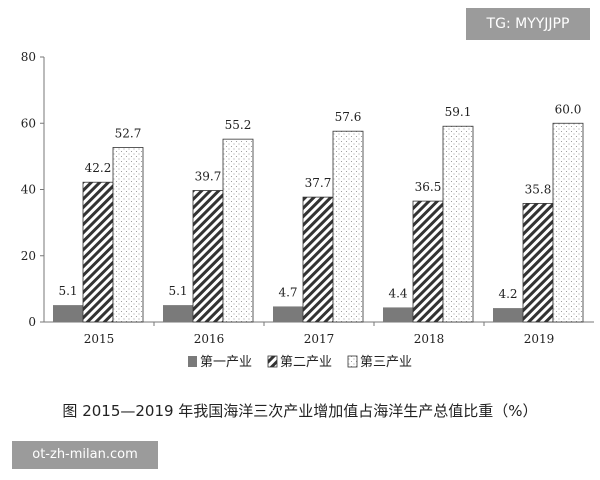  Describe the element at coordinates (85, 455) in the screenshot. I see `watermark-bottom: ot-zh-milan.com` at that location.